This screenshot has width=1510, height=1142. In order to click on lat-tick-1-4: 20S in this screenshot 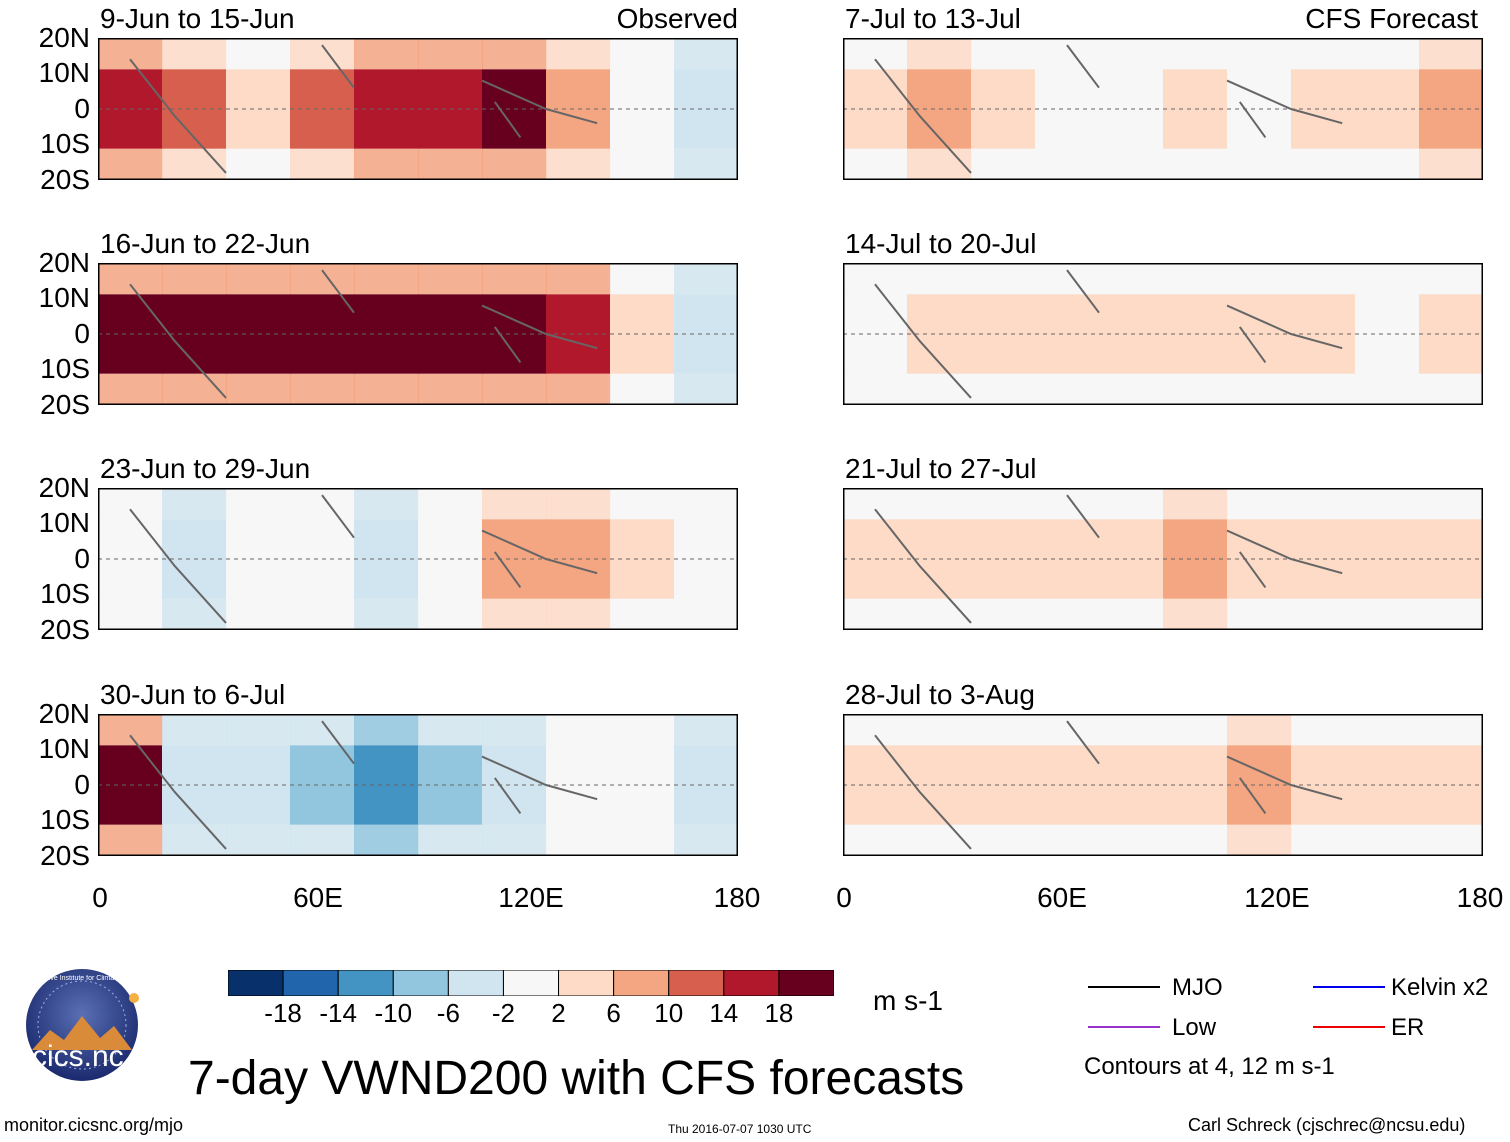, I will do `click(65, 404)`.